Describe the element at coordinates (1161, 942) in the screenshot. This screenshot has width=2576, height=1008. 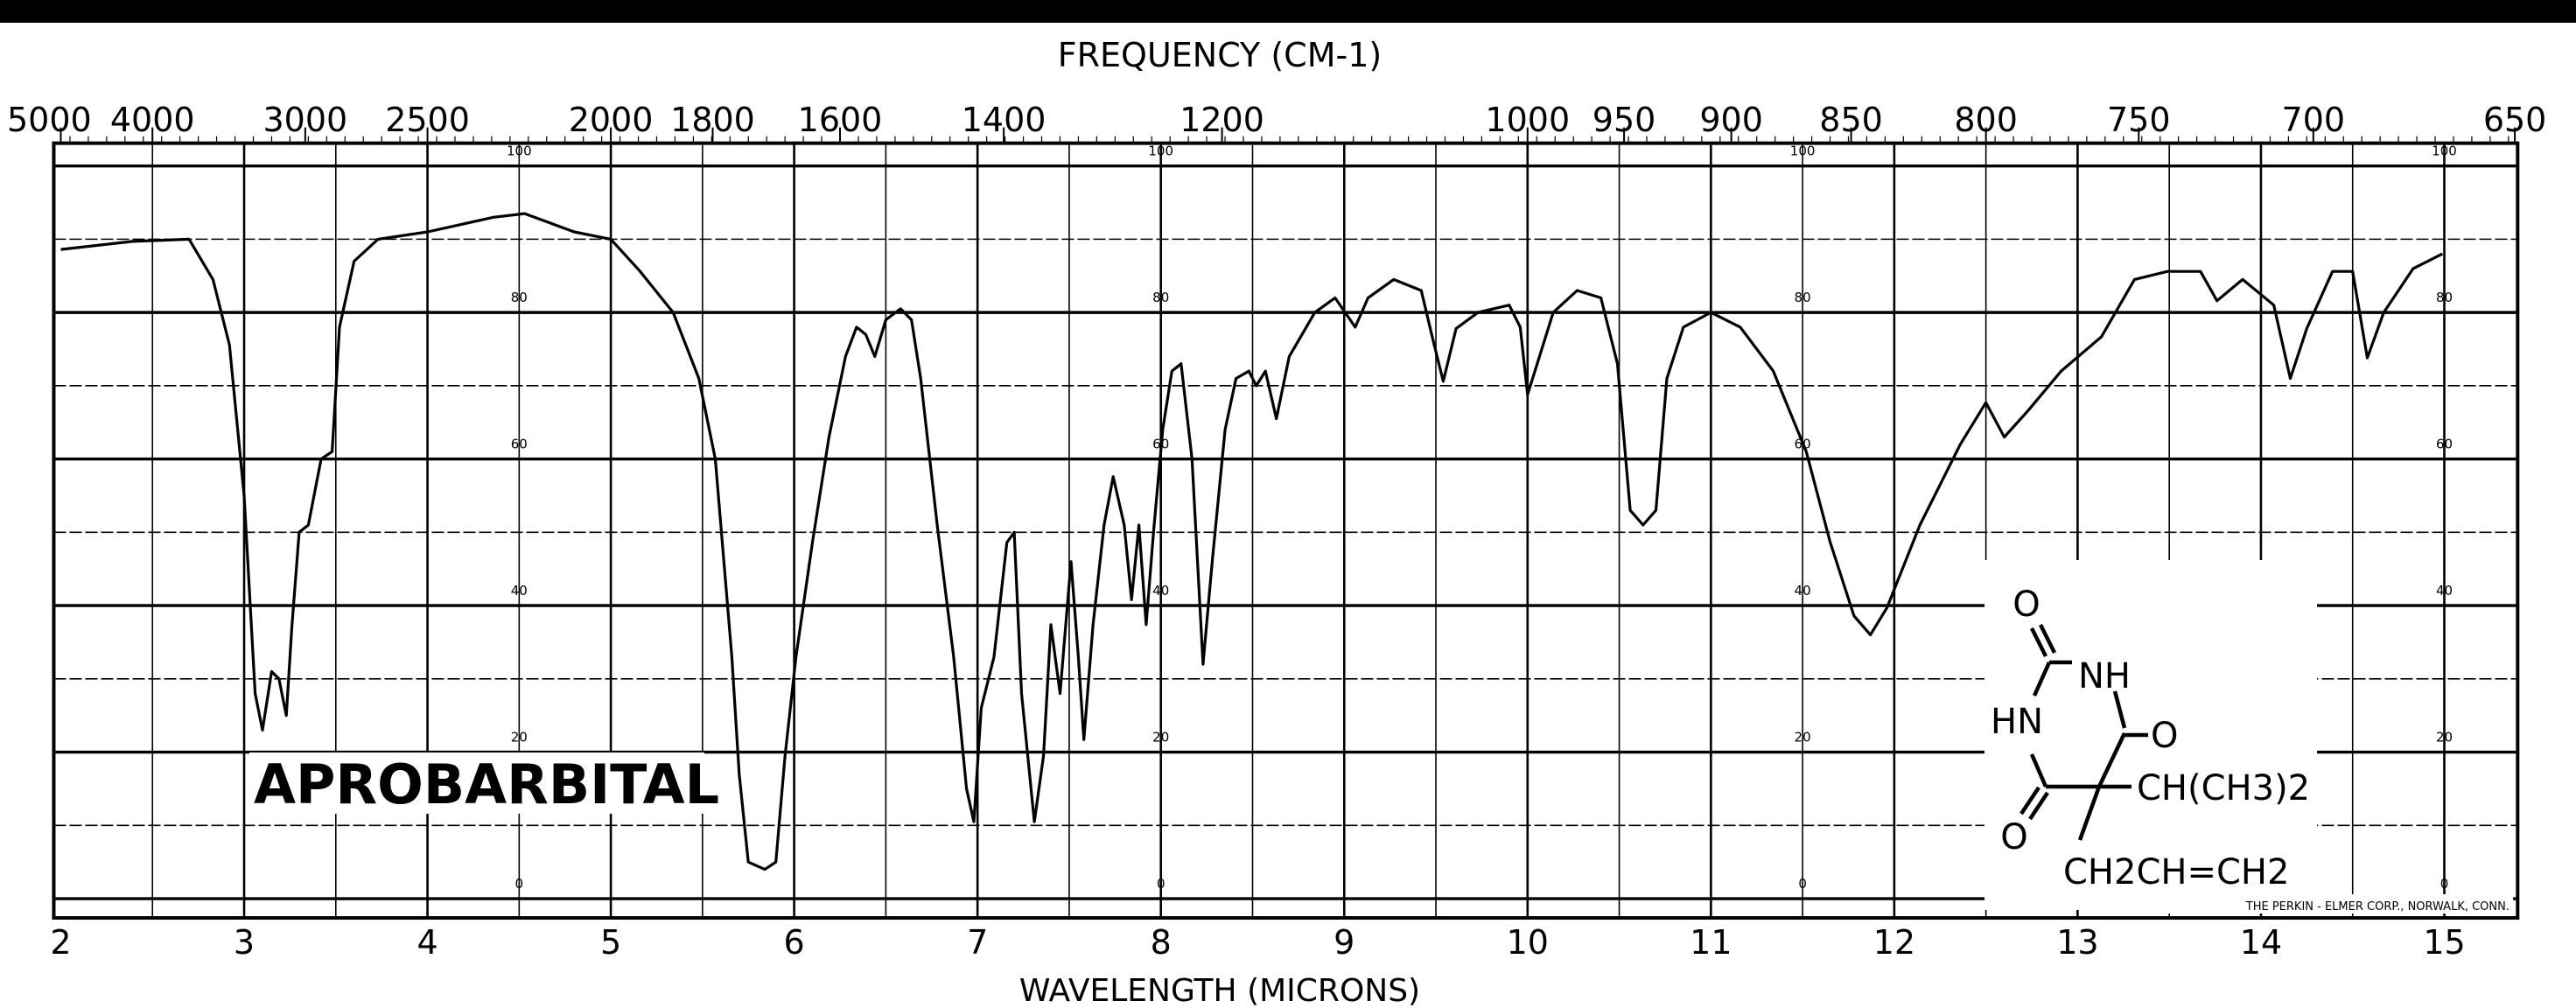
I see `wavelength-tick-label: 8` at that location.